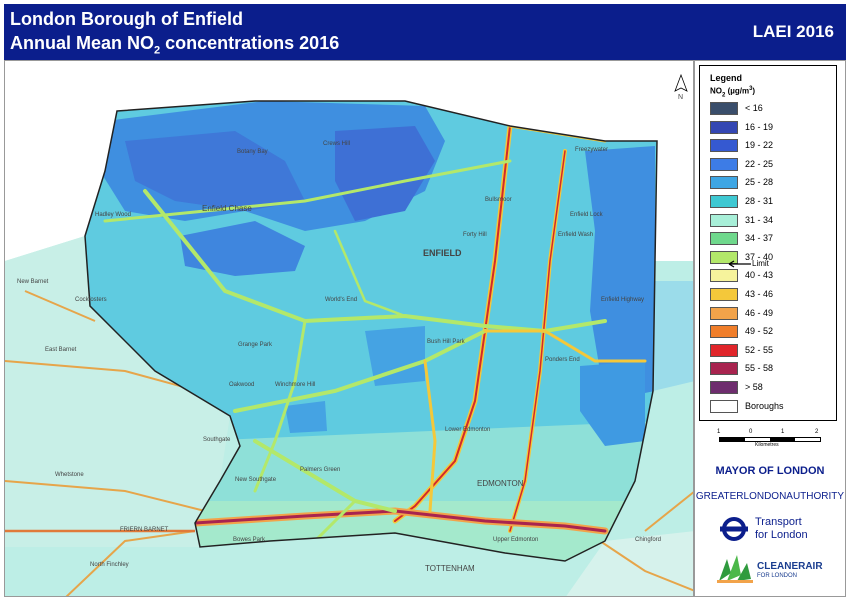 The width and height of the screenshot is (850, 601). I want to click on legend-label: 28 - 31, so click(759, 201).